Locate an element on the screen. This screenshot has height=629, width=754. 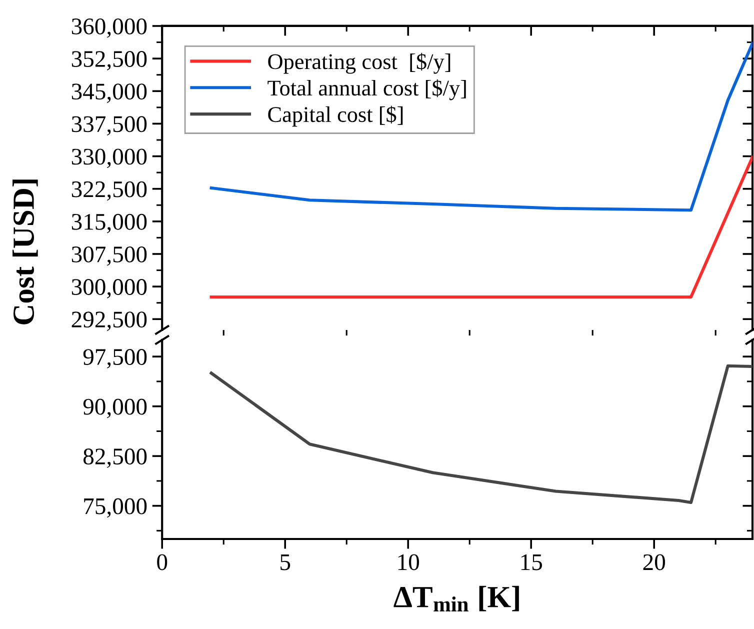
x-tick-label: 5 is located at coordinates (285, 562).